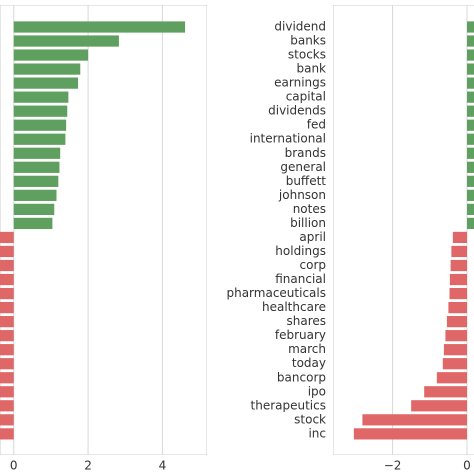 The width and height of the screenshot is (474, 474). I want to click on x-tick-label: 2, so click(88, 466).